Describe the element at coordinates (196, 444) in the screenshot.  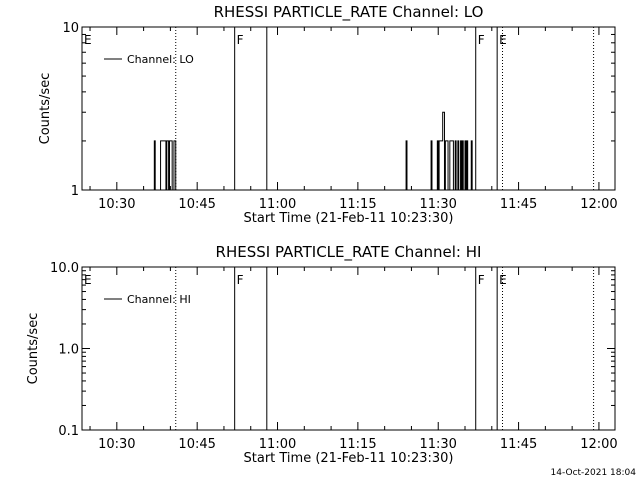
I see `panel2-x-tick-label: 10:45` at that location.